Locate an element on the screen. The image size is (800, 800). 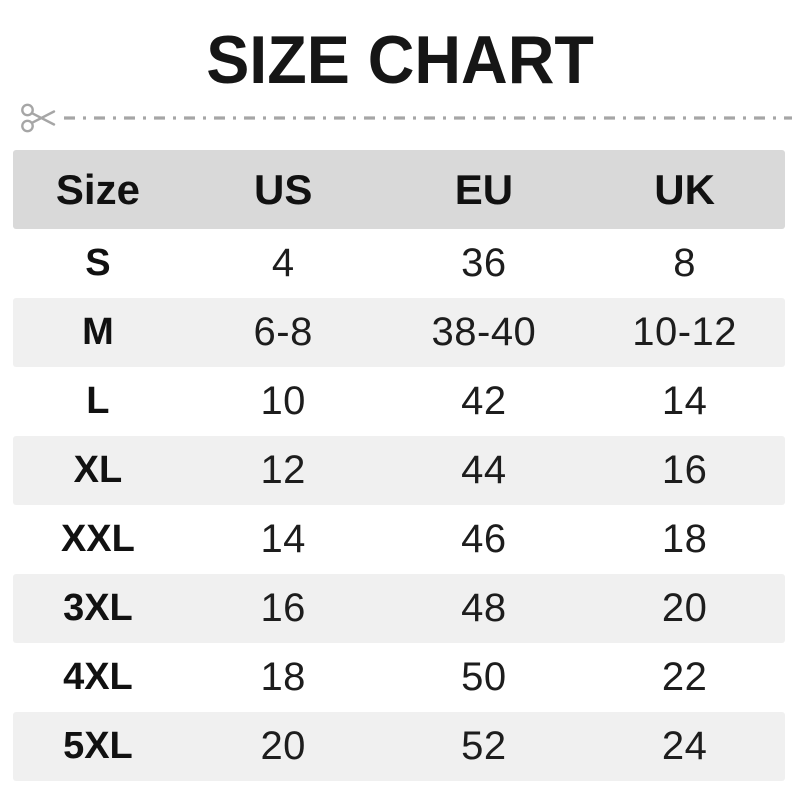
table-row-m: M 6-8 38-40 10-12 is located at coordinates (399, 332).